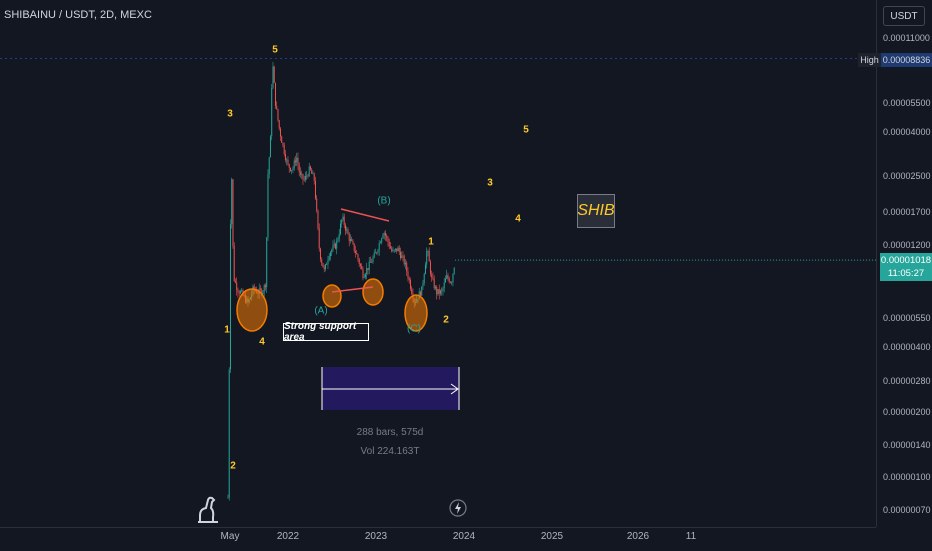  I want to click on wave-label-a: (A), so click(321, 311).